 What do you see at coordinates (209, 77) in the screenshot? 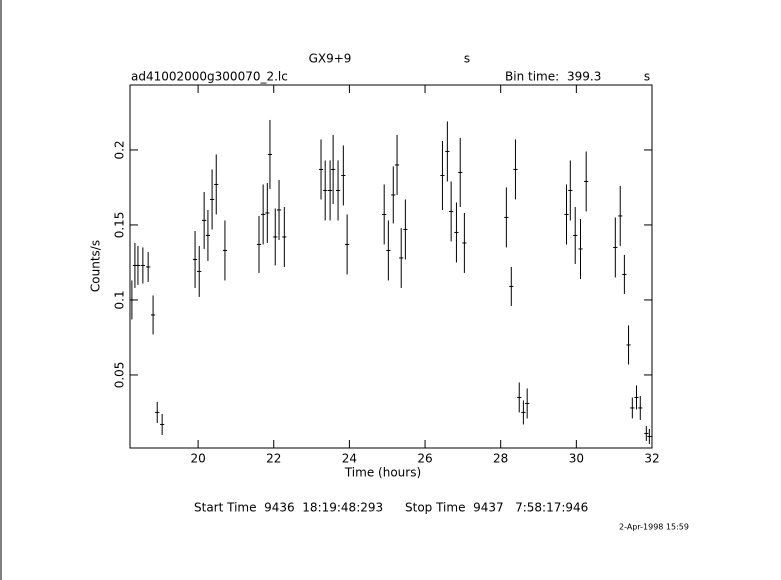
I see `file-name: ad41002000g300070_2.lc` at bounding box center [209, 77].